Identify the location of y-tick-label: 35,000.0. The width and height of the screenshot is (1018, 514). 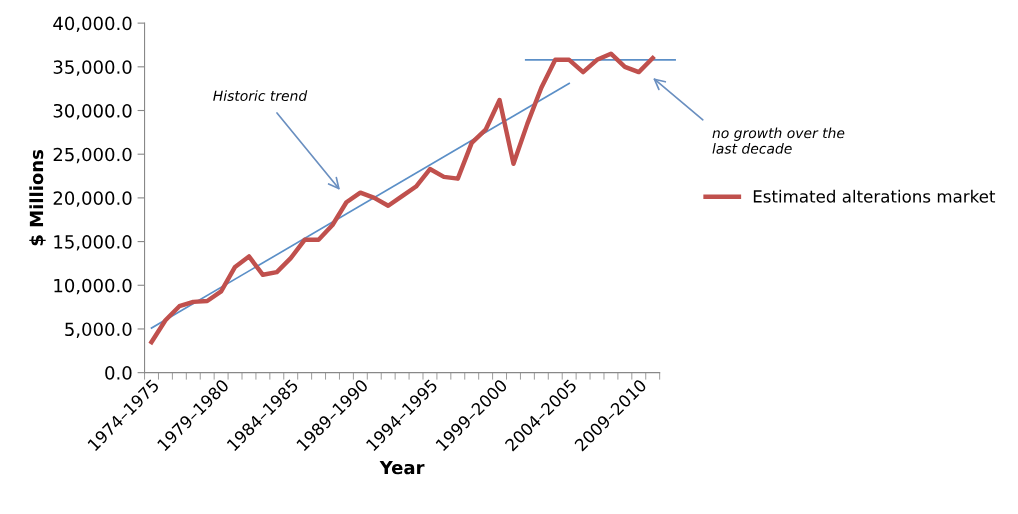
(92, 68).